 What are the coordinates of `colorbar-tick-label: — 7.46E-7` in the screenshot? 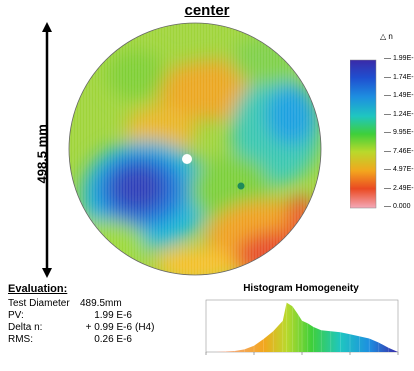 It's located at (399, 151).